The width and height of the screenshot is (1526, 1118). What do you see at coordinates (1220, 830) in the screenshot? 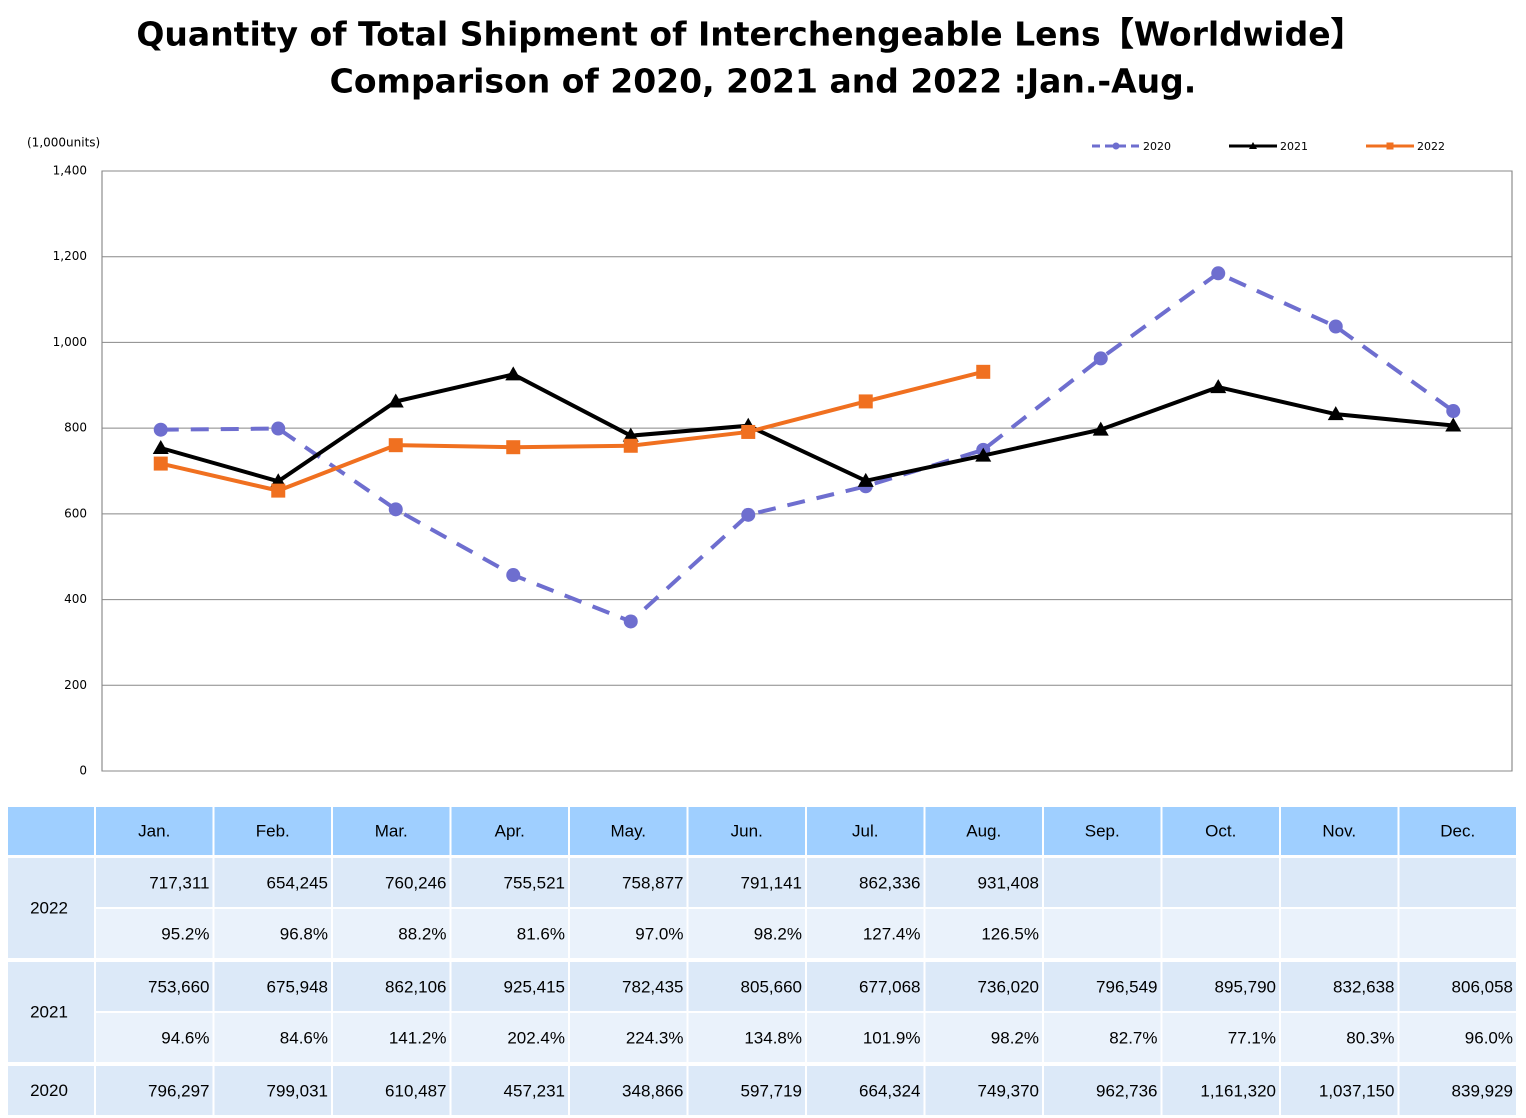
I see `table-header-label: Oct.` at bounding box center [1220, 830].